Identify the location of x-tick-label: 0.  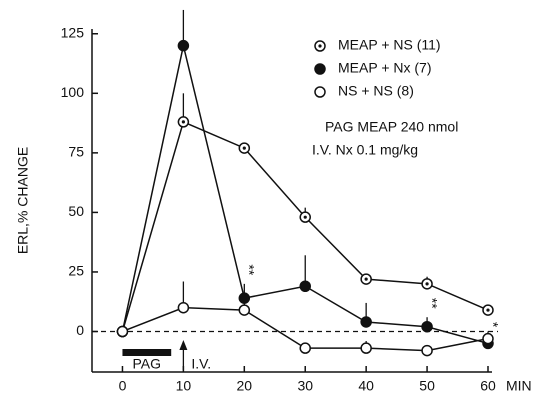
(123, 386).